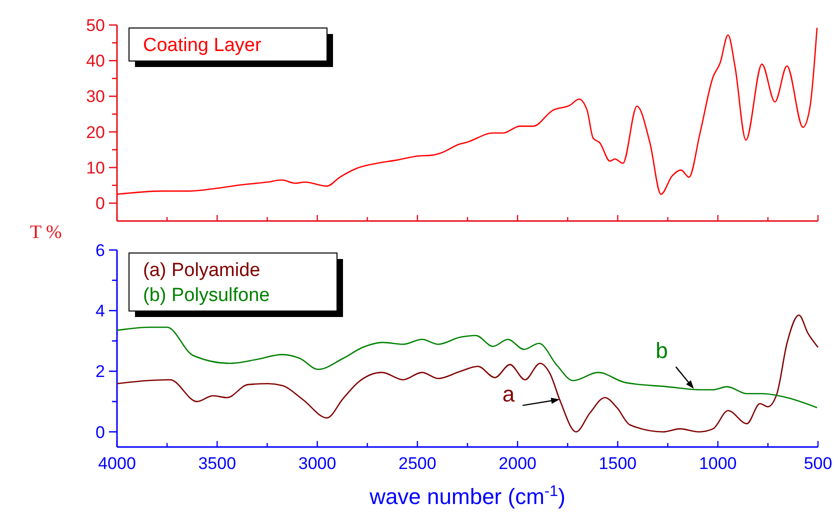 This screenshot has height=517, width=838. What do you see at coordinates (417, 463) in the screenshot?
I see `x-tick-label: 2500` at bounding box center [417, 463].